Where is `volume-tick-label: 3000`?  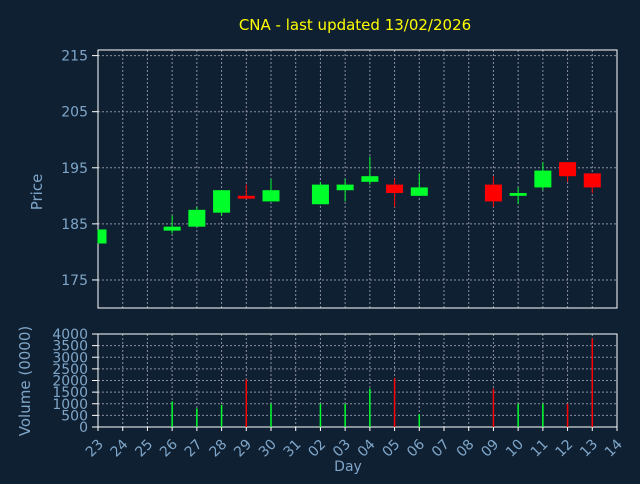
volume-tick-label: 3000 is located at coordinates (70, 358).